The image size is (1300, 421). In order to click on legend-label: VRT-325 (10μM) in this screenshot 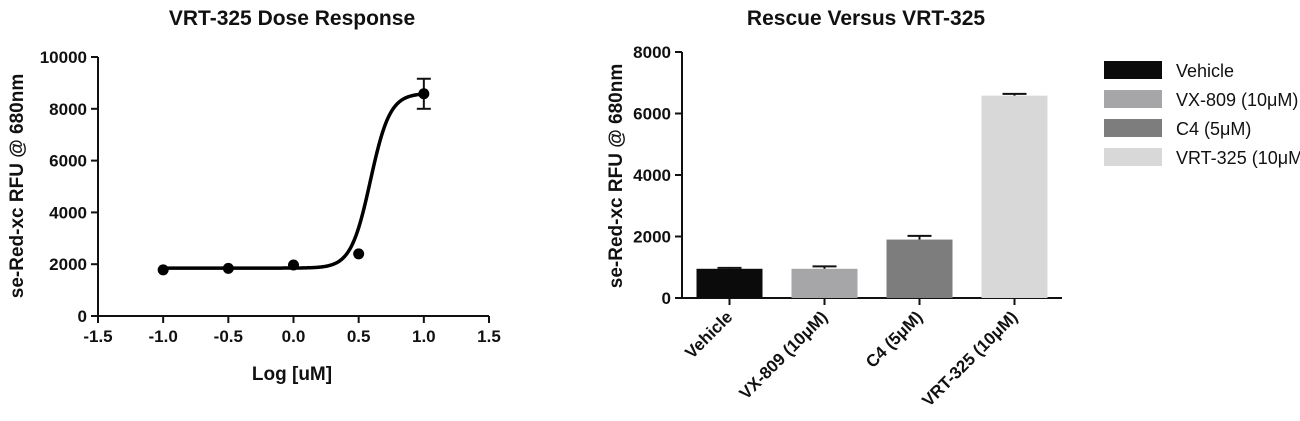, I will do `click(1238, 158)`.